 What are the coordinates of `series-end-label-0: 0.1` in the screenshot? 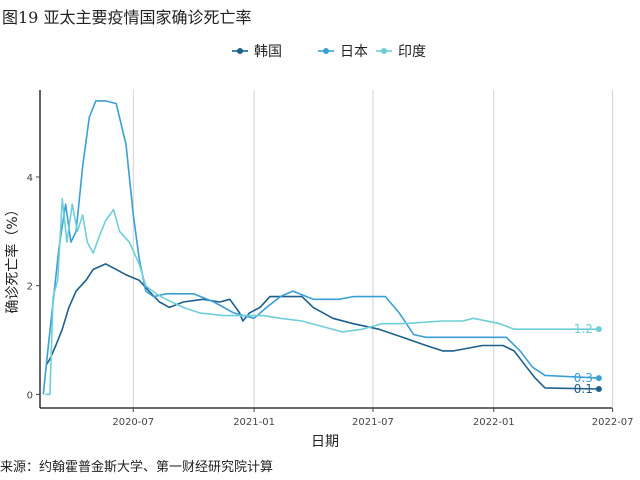 It's located at (583, 389).